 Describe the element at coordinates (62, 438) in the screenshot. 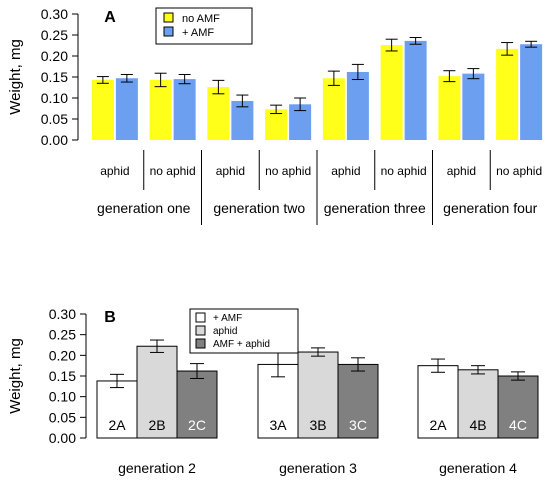

I see `y-tick-label-b: 0.00` at that location.